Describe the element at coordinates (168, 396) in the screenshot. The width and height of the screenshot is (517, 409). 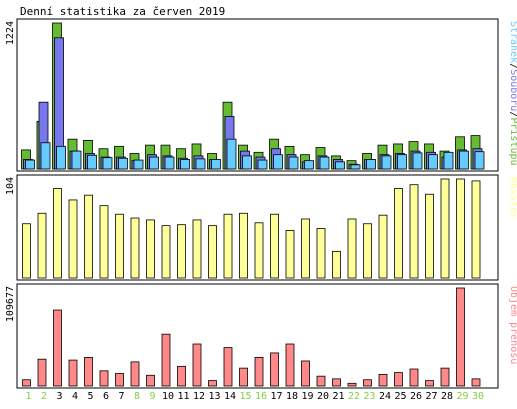
I see `x-label-10: 10` at that location.